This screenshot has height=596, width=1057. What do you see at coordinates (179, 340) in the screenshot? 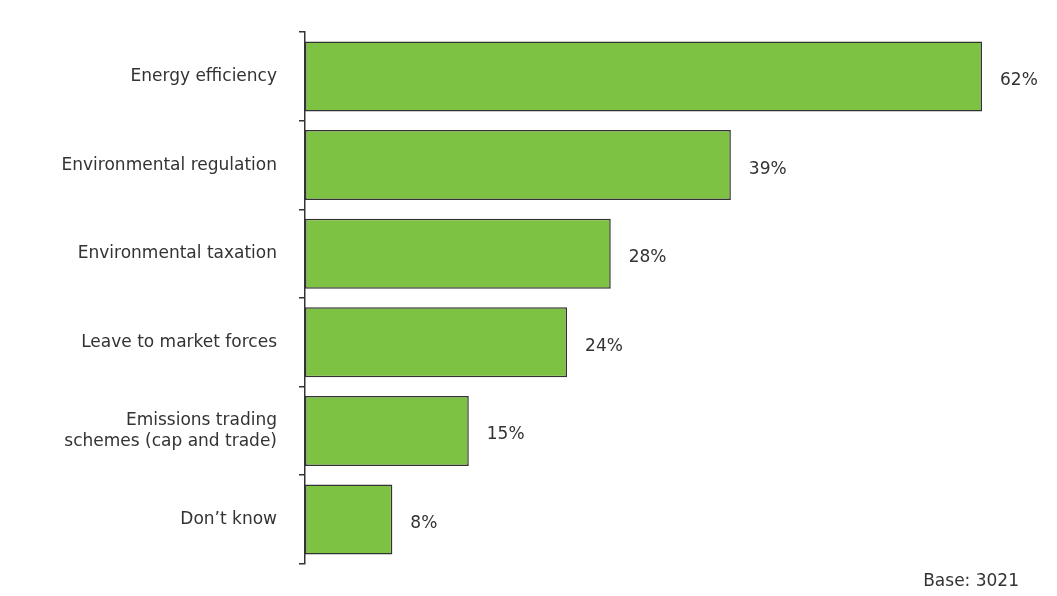
I see `y-tick-label: Leave to market forces` at bounding box center [179, 340].